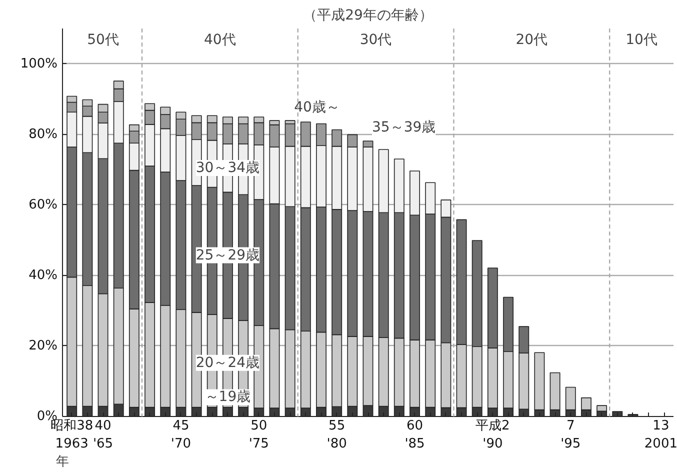 Image resolution: width=677 pixels, height=472 pixels. Describe the element at coordinates (43, 134) in the screenshot. I see `y-tick-label: 80%` at that location.